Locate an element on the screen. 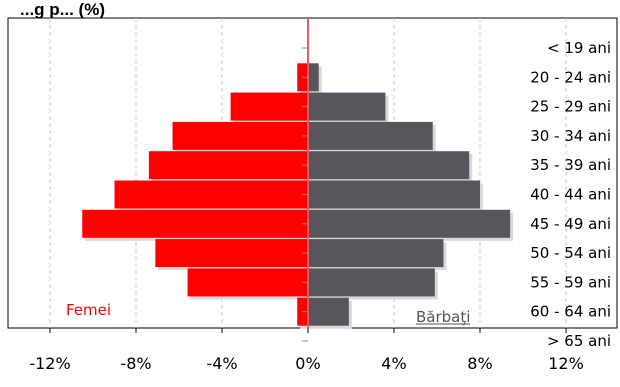 Image resolution: width=620 pixels, height=387 pixels. chart-title: ...g p... (%) is located at coordinates (62, 9).